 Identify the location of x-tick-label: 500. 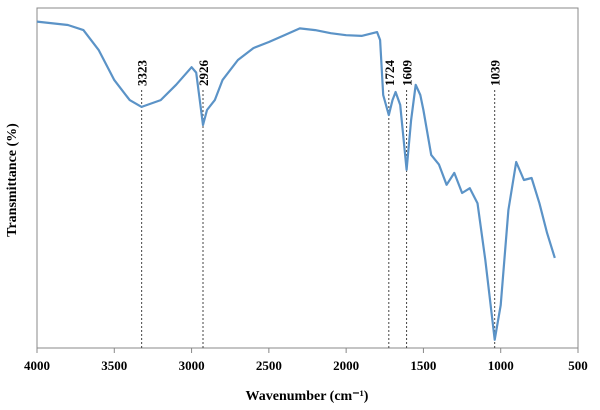
(578, 365).